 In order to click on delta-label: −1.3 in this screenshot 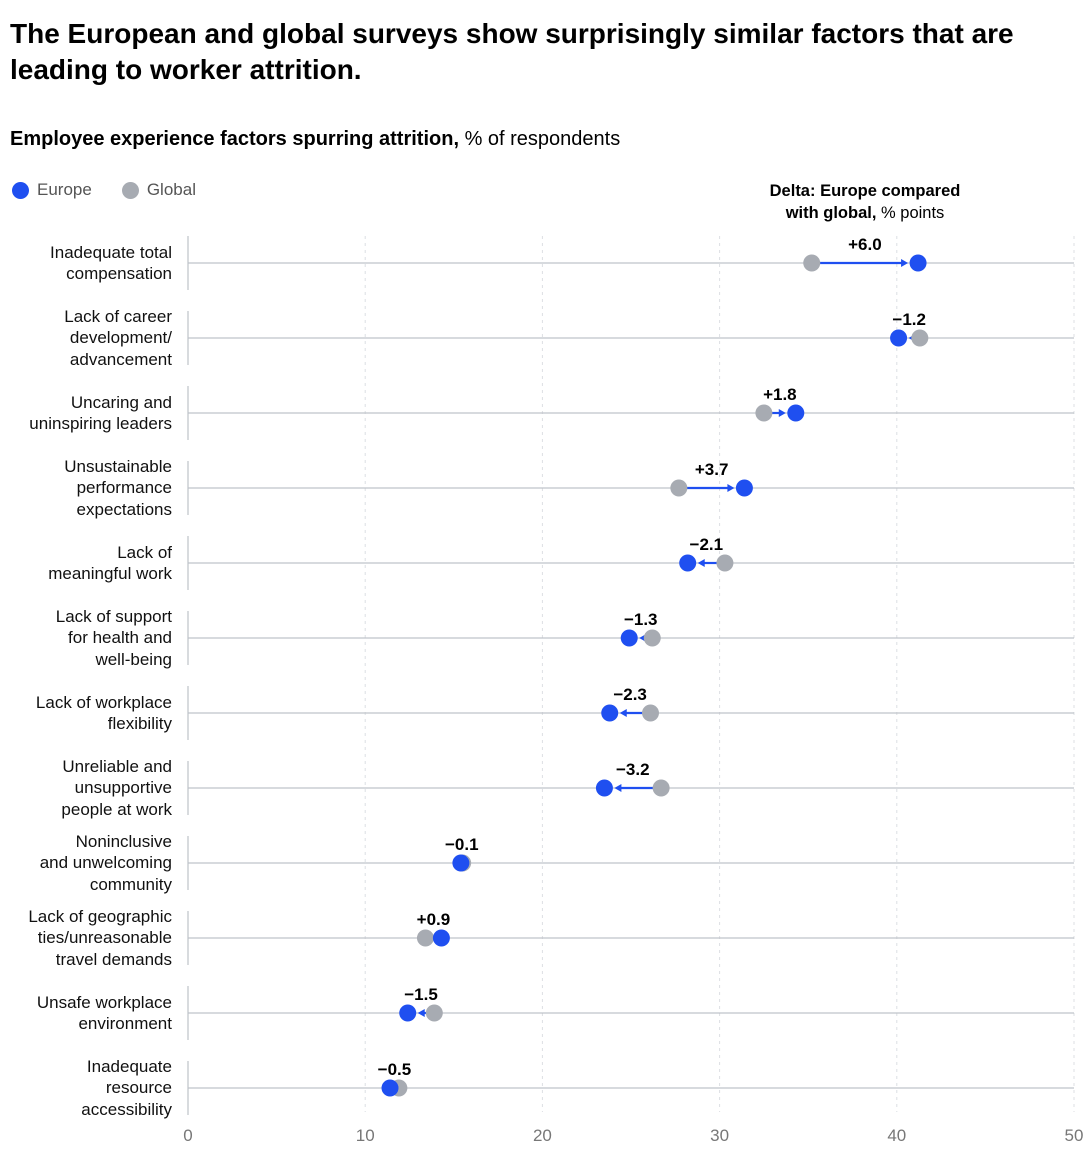, I will do `click(641, 619)`.